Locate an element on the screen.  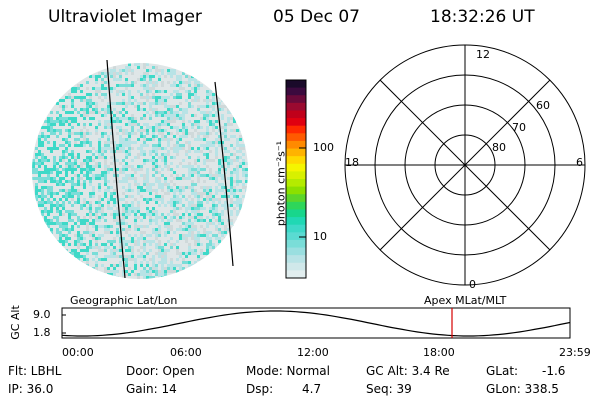
status-glat-label: GLat: is located at coordinates (502, 371).